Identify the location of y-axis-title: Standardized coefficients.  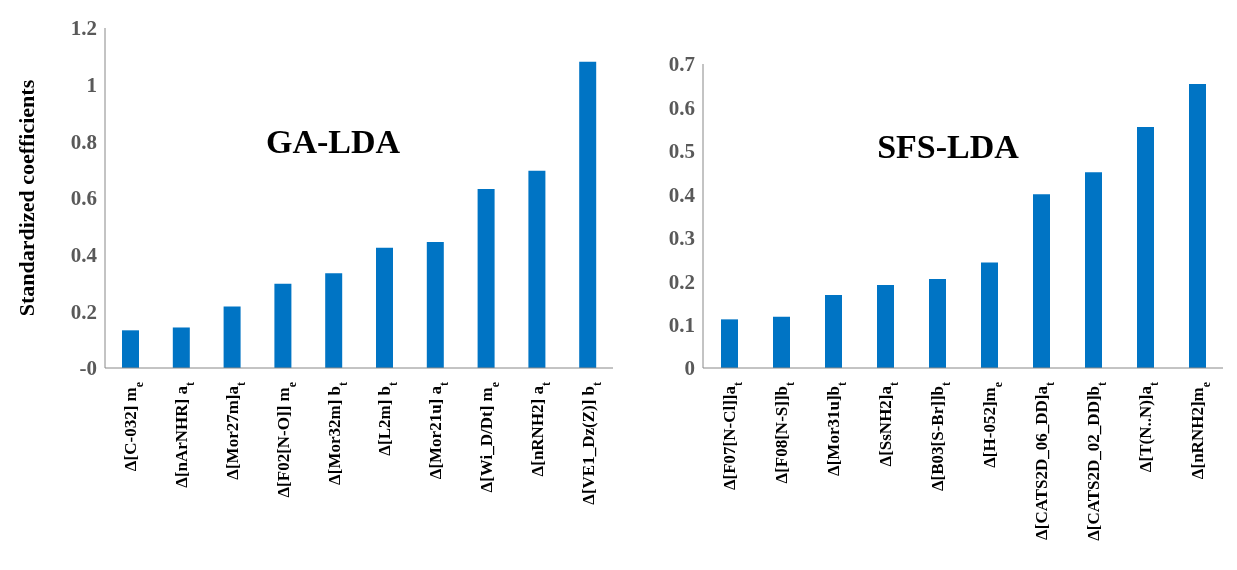
(26, 198).